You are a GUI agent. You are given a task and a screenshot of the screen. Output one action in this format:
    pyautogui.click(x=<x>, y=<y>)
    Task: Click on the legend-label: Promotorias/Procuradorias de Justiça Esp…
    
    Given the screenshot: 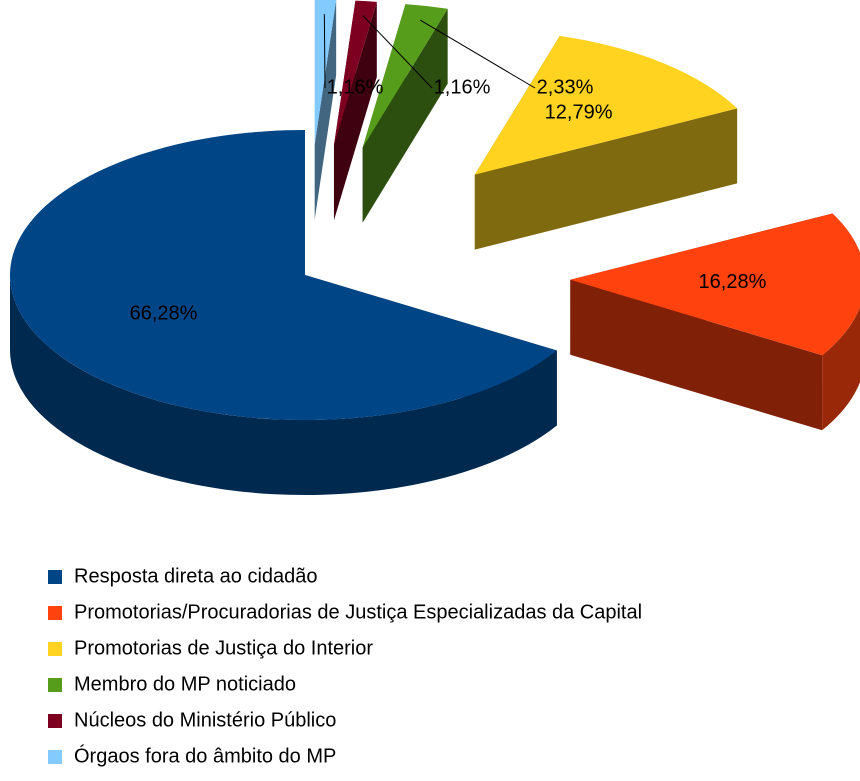 What is the action you would take?
    pyautogui.click(x=358, y=612)
    